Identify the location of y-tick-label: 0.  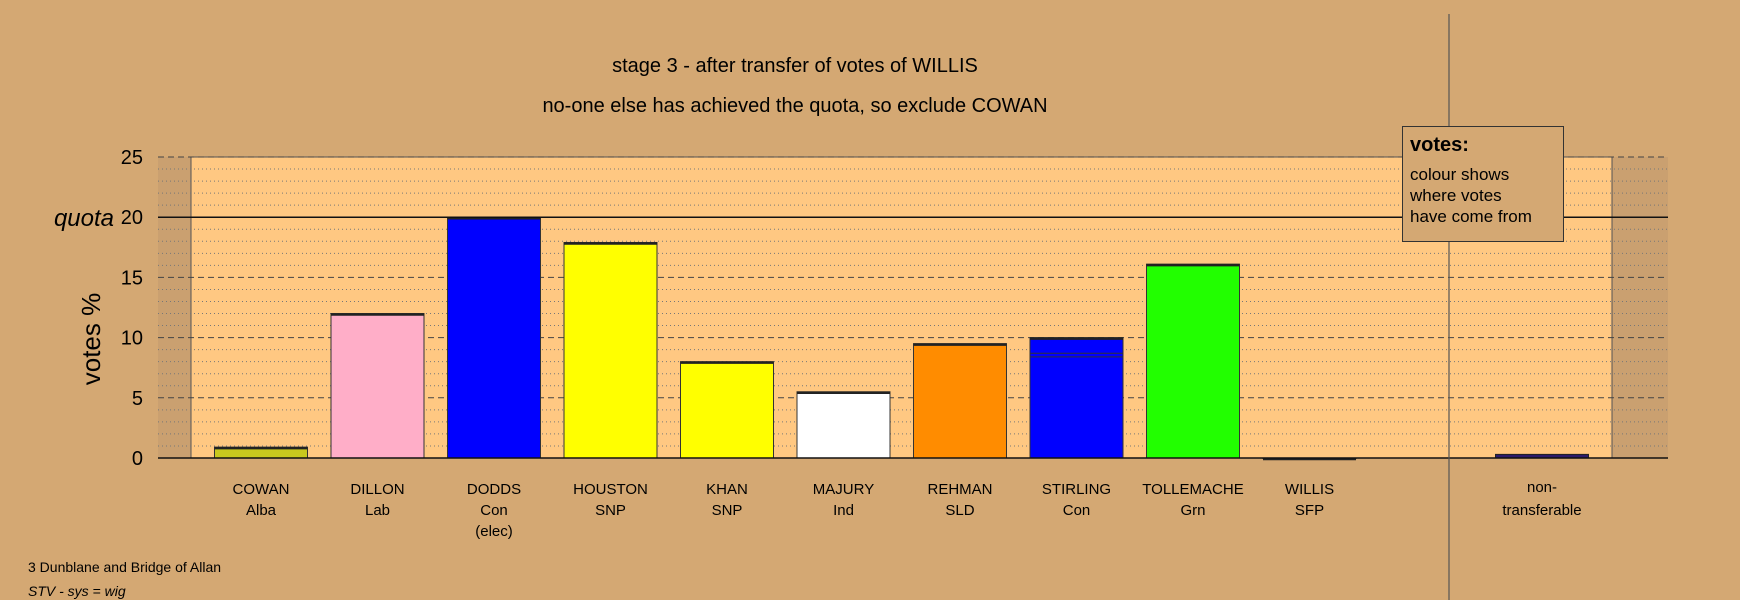
(137, 459).